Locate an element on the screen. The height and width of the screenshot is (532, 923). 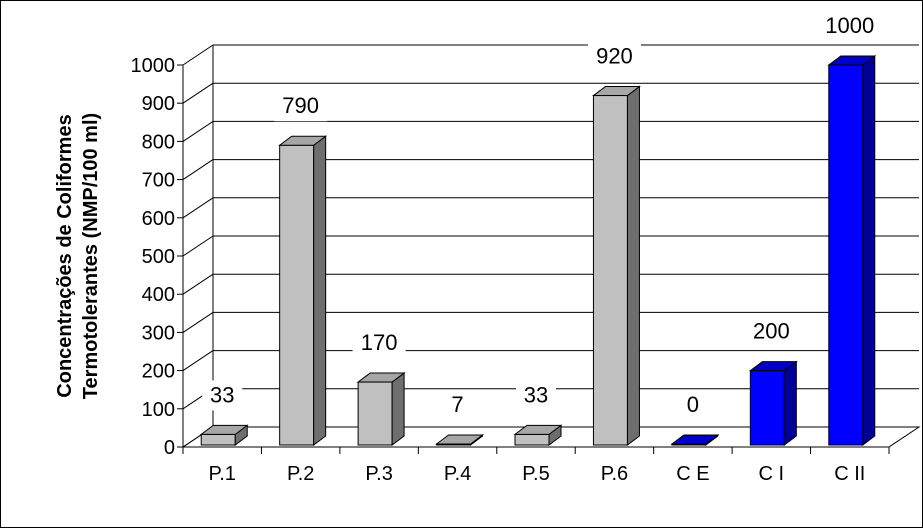
data-label: 7 is located at coordinates (457, 404).